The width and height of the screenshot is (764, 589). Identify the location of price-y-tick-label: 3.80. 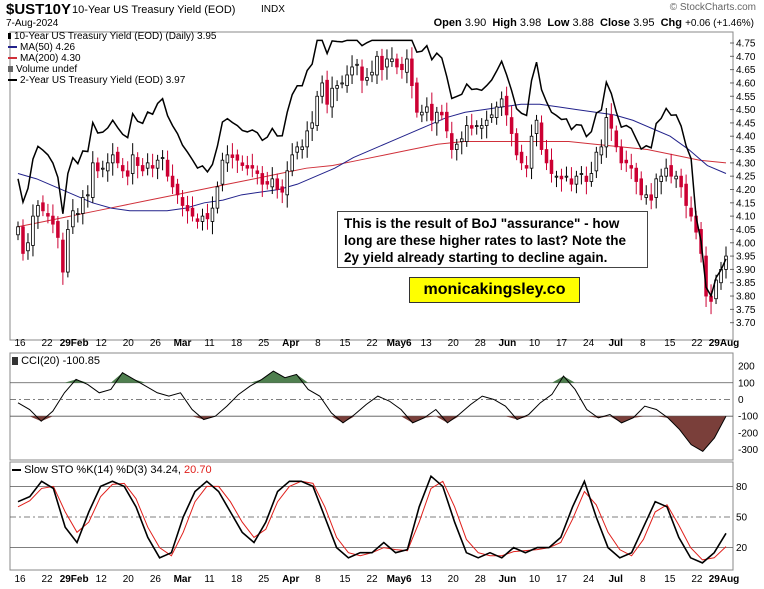
(746, 297).